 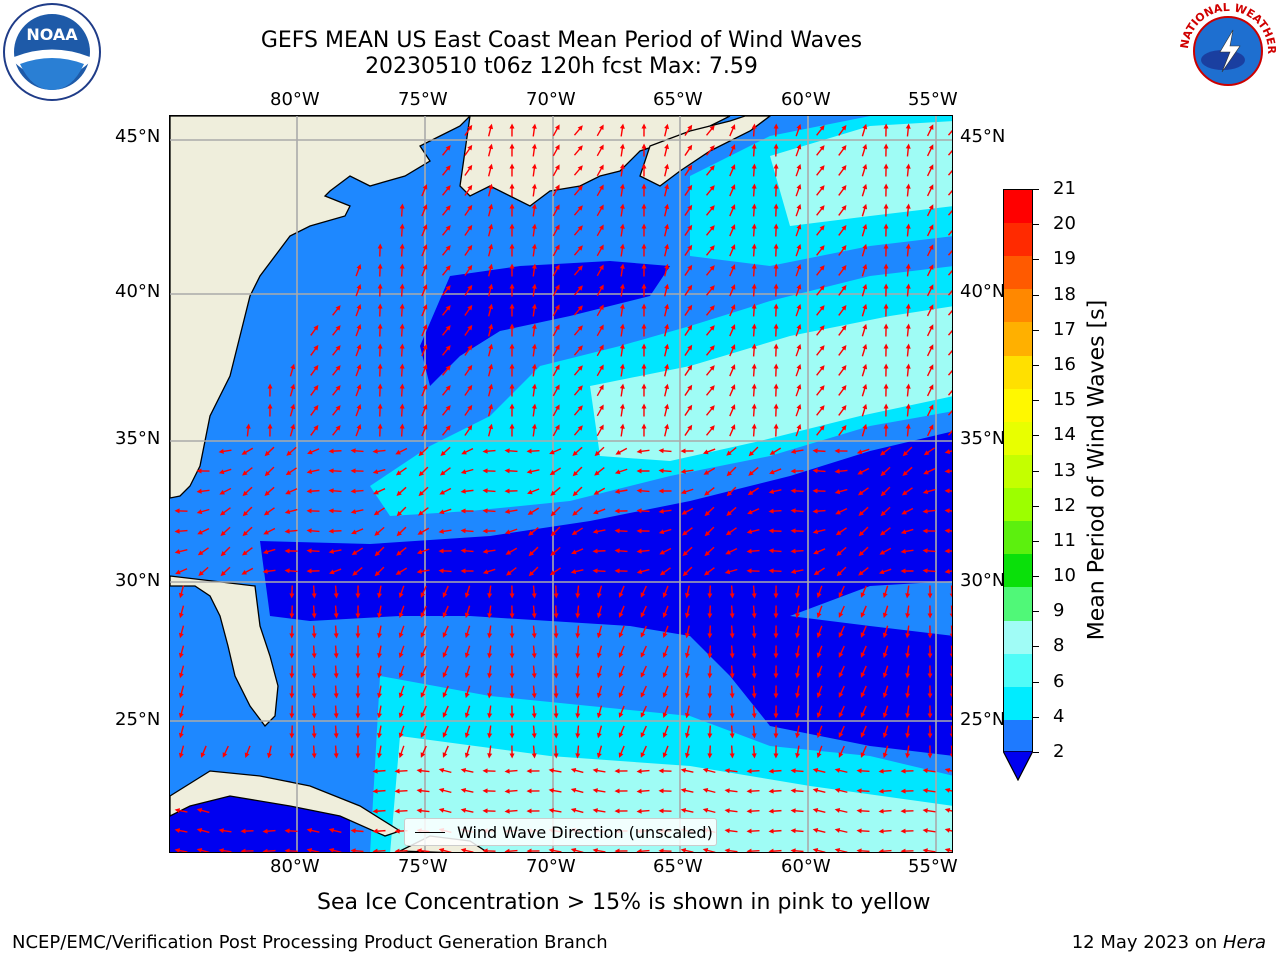 What do you see at coordinates (1064, 294) in the screenshot?
I see `colorbar-tick-label: 18` at bounding box center [1064, 294].